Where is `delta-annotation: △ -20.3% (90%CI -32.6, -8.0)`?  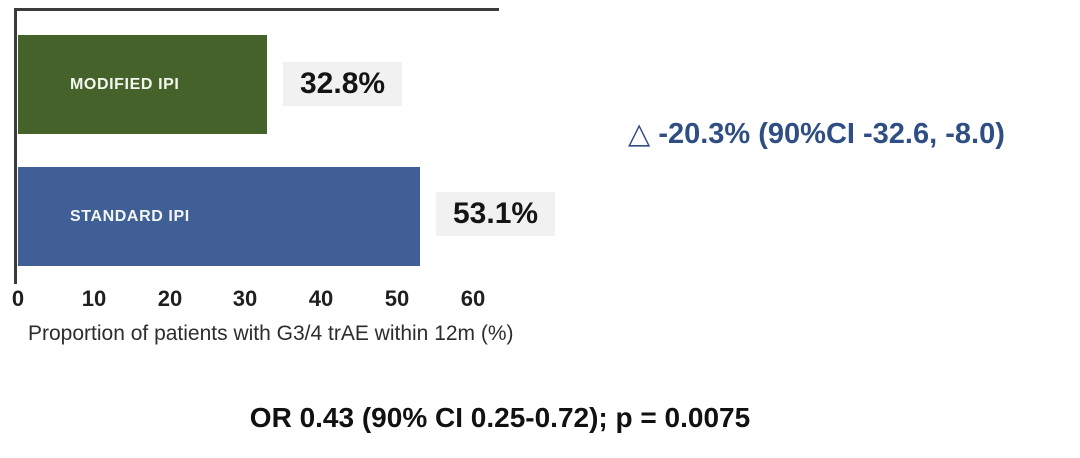
delta-annotation: △ -20.3% (90%CI -32.6, -8.0) is located at coordinates (816, 133).